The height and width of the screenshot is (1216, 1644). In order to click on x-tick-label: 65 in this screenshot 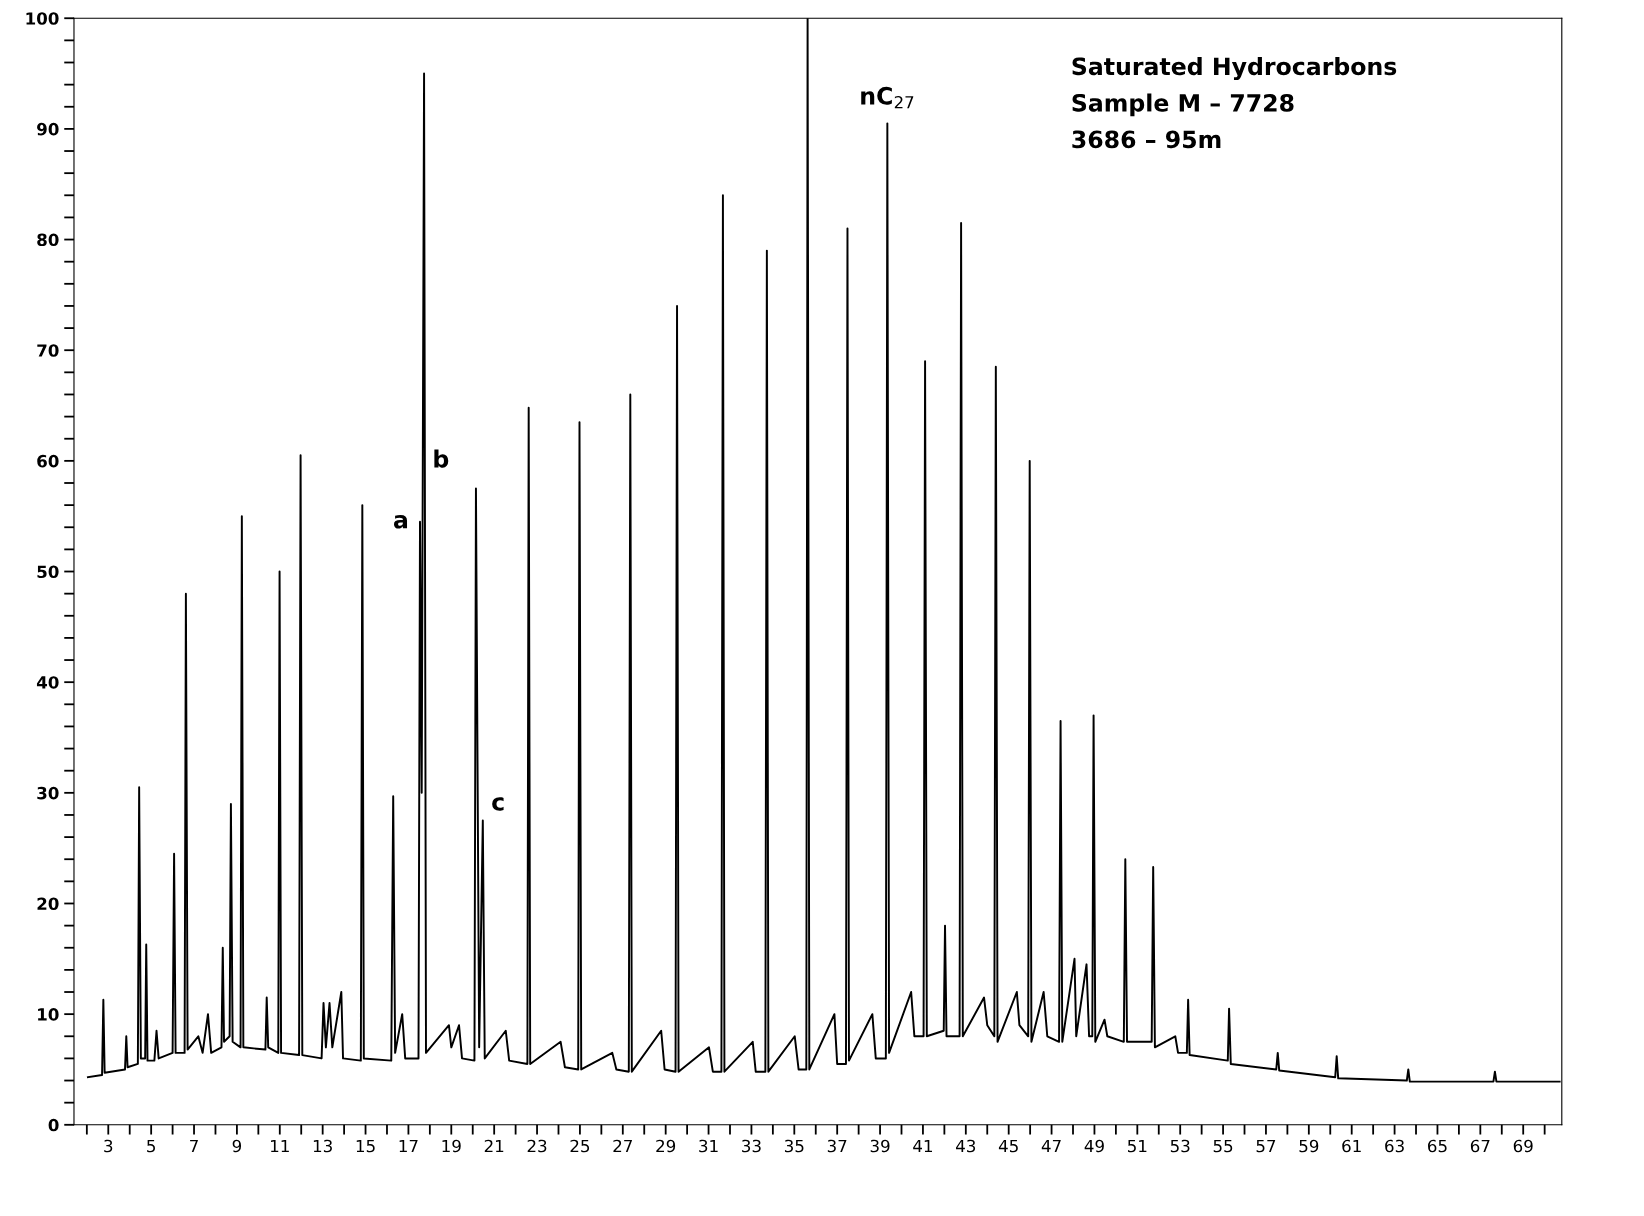, I will do `click(1437, 1146)`.